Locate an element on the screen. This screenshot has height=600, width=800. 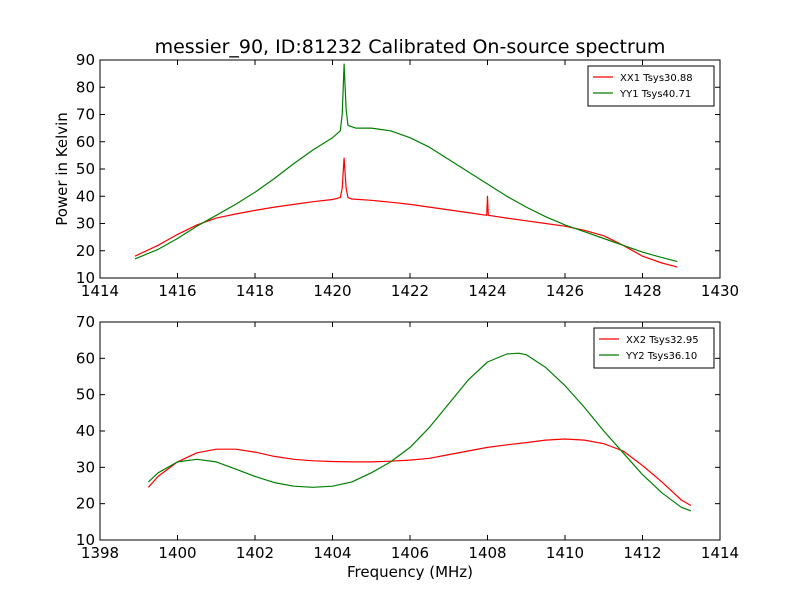
x-tick-label: 1420 is located at coordinates (332, 291).